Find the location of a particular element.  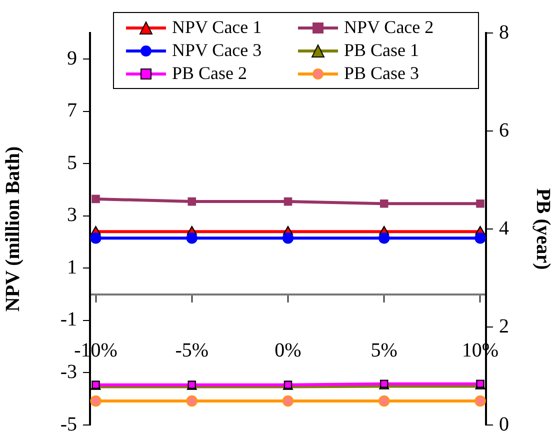

y-tick-label: -1 is located at coordinates (68, 319).